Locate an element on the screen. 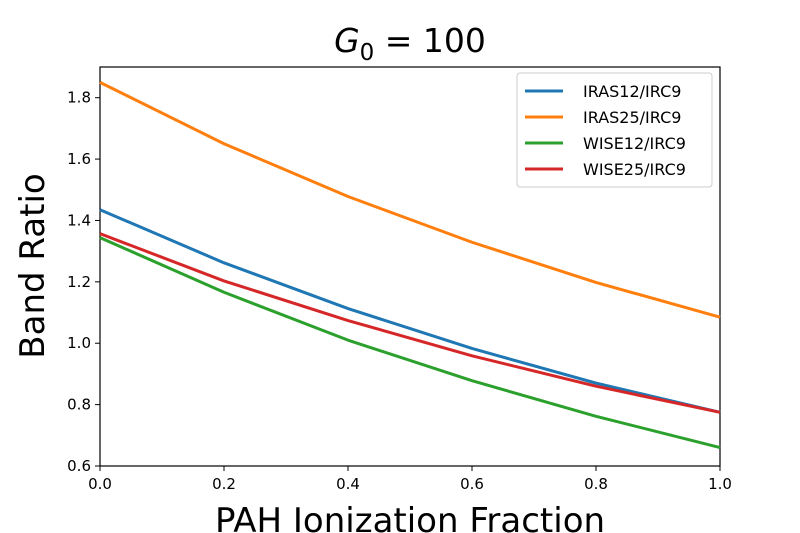  y-tick-label: 0.8 is located at coordinates (79, 405).